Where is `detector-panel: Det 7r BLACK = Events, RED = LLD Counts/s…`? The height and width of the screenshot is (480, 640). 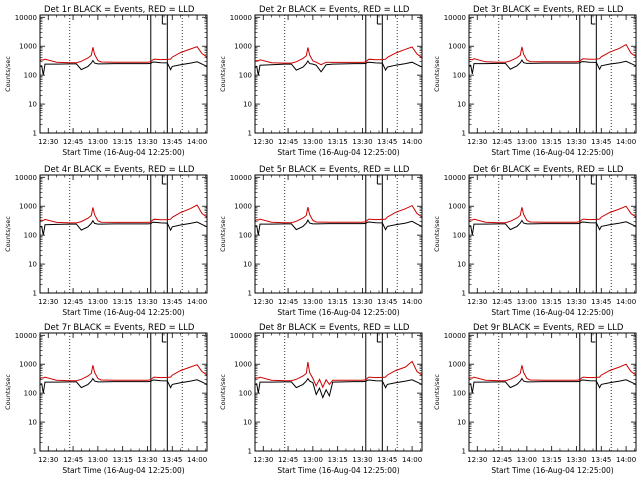
detector-panel: Det 7r BLACK = Events, RED = LLD Counts/s… is located at coordinates (106, 399).